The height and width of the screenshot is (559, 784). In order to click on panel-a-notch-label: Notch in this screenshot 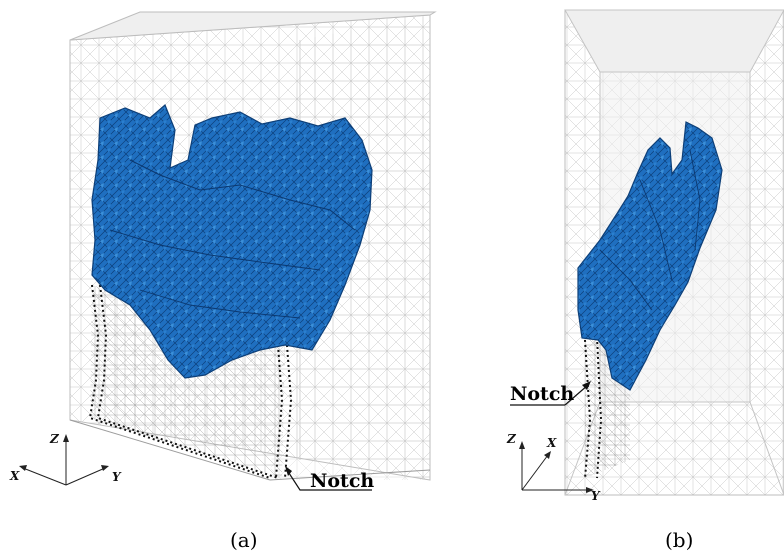, I will do `click(342, 481)`.